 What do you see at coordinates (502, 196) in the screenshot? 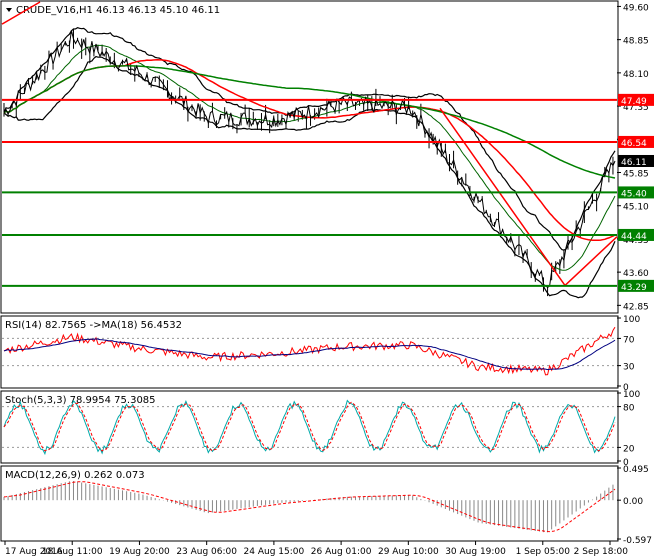
I see `trendline-down` at bounding box center [502, 196].